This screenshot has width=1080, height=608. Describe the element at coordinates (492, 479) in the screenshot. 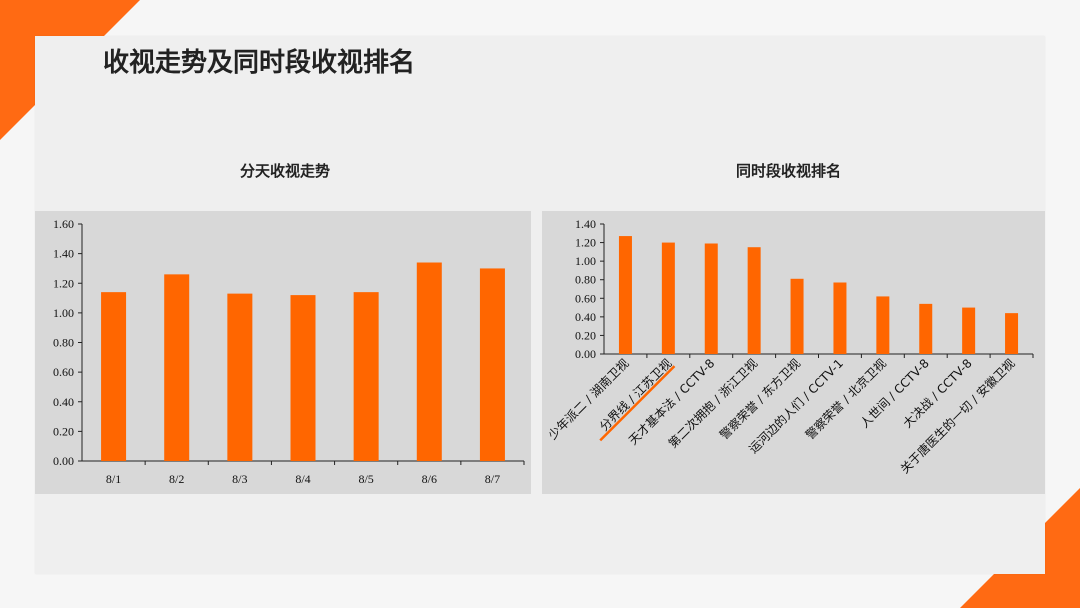

I see `x-tick-label: 8/7` at that location.